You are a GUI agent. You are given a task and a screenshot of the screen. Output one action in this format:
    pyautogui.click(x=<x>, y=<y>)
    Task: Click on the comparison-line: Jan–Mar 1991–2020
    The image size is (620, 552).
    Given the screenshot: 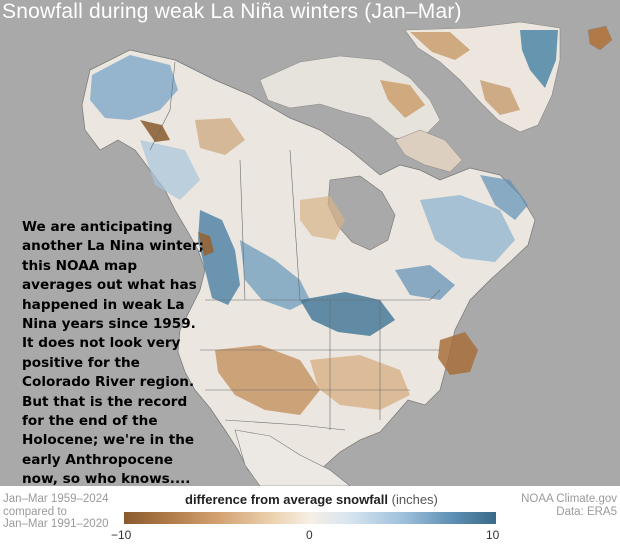 What is the action you would take?
    pyautogui.click(x=56, y=524)
    